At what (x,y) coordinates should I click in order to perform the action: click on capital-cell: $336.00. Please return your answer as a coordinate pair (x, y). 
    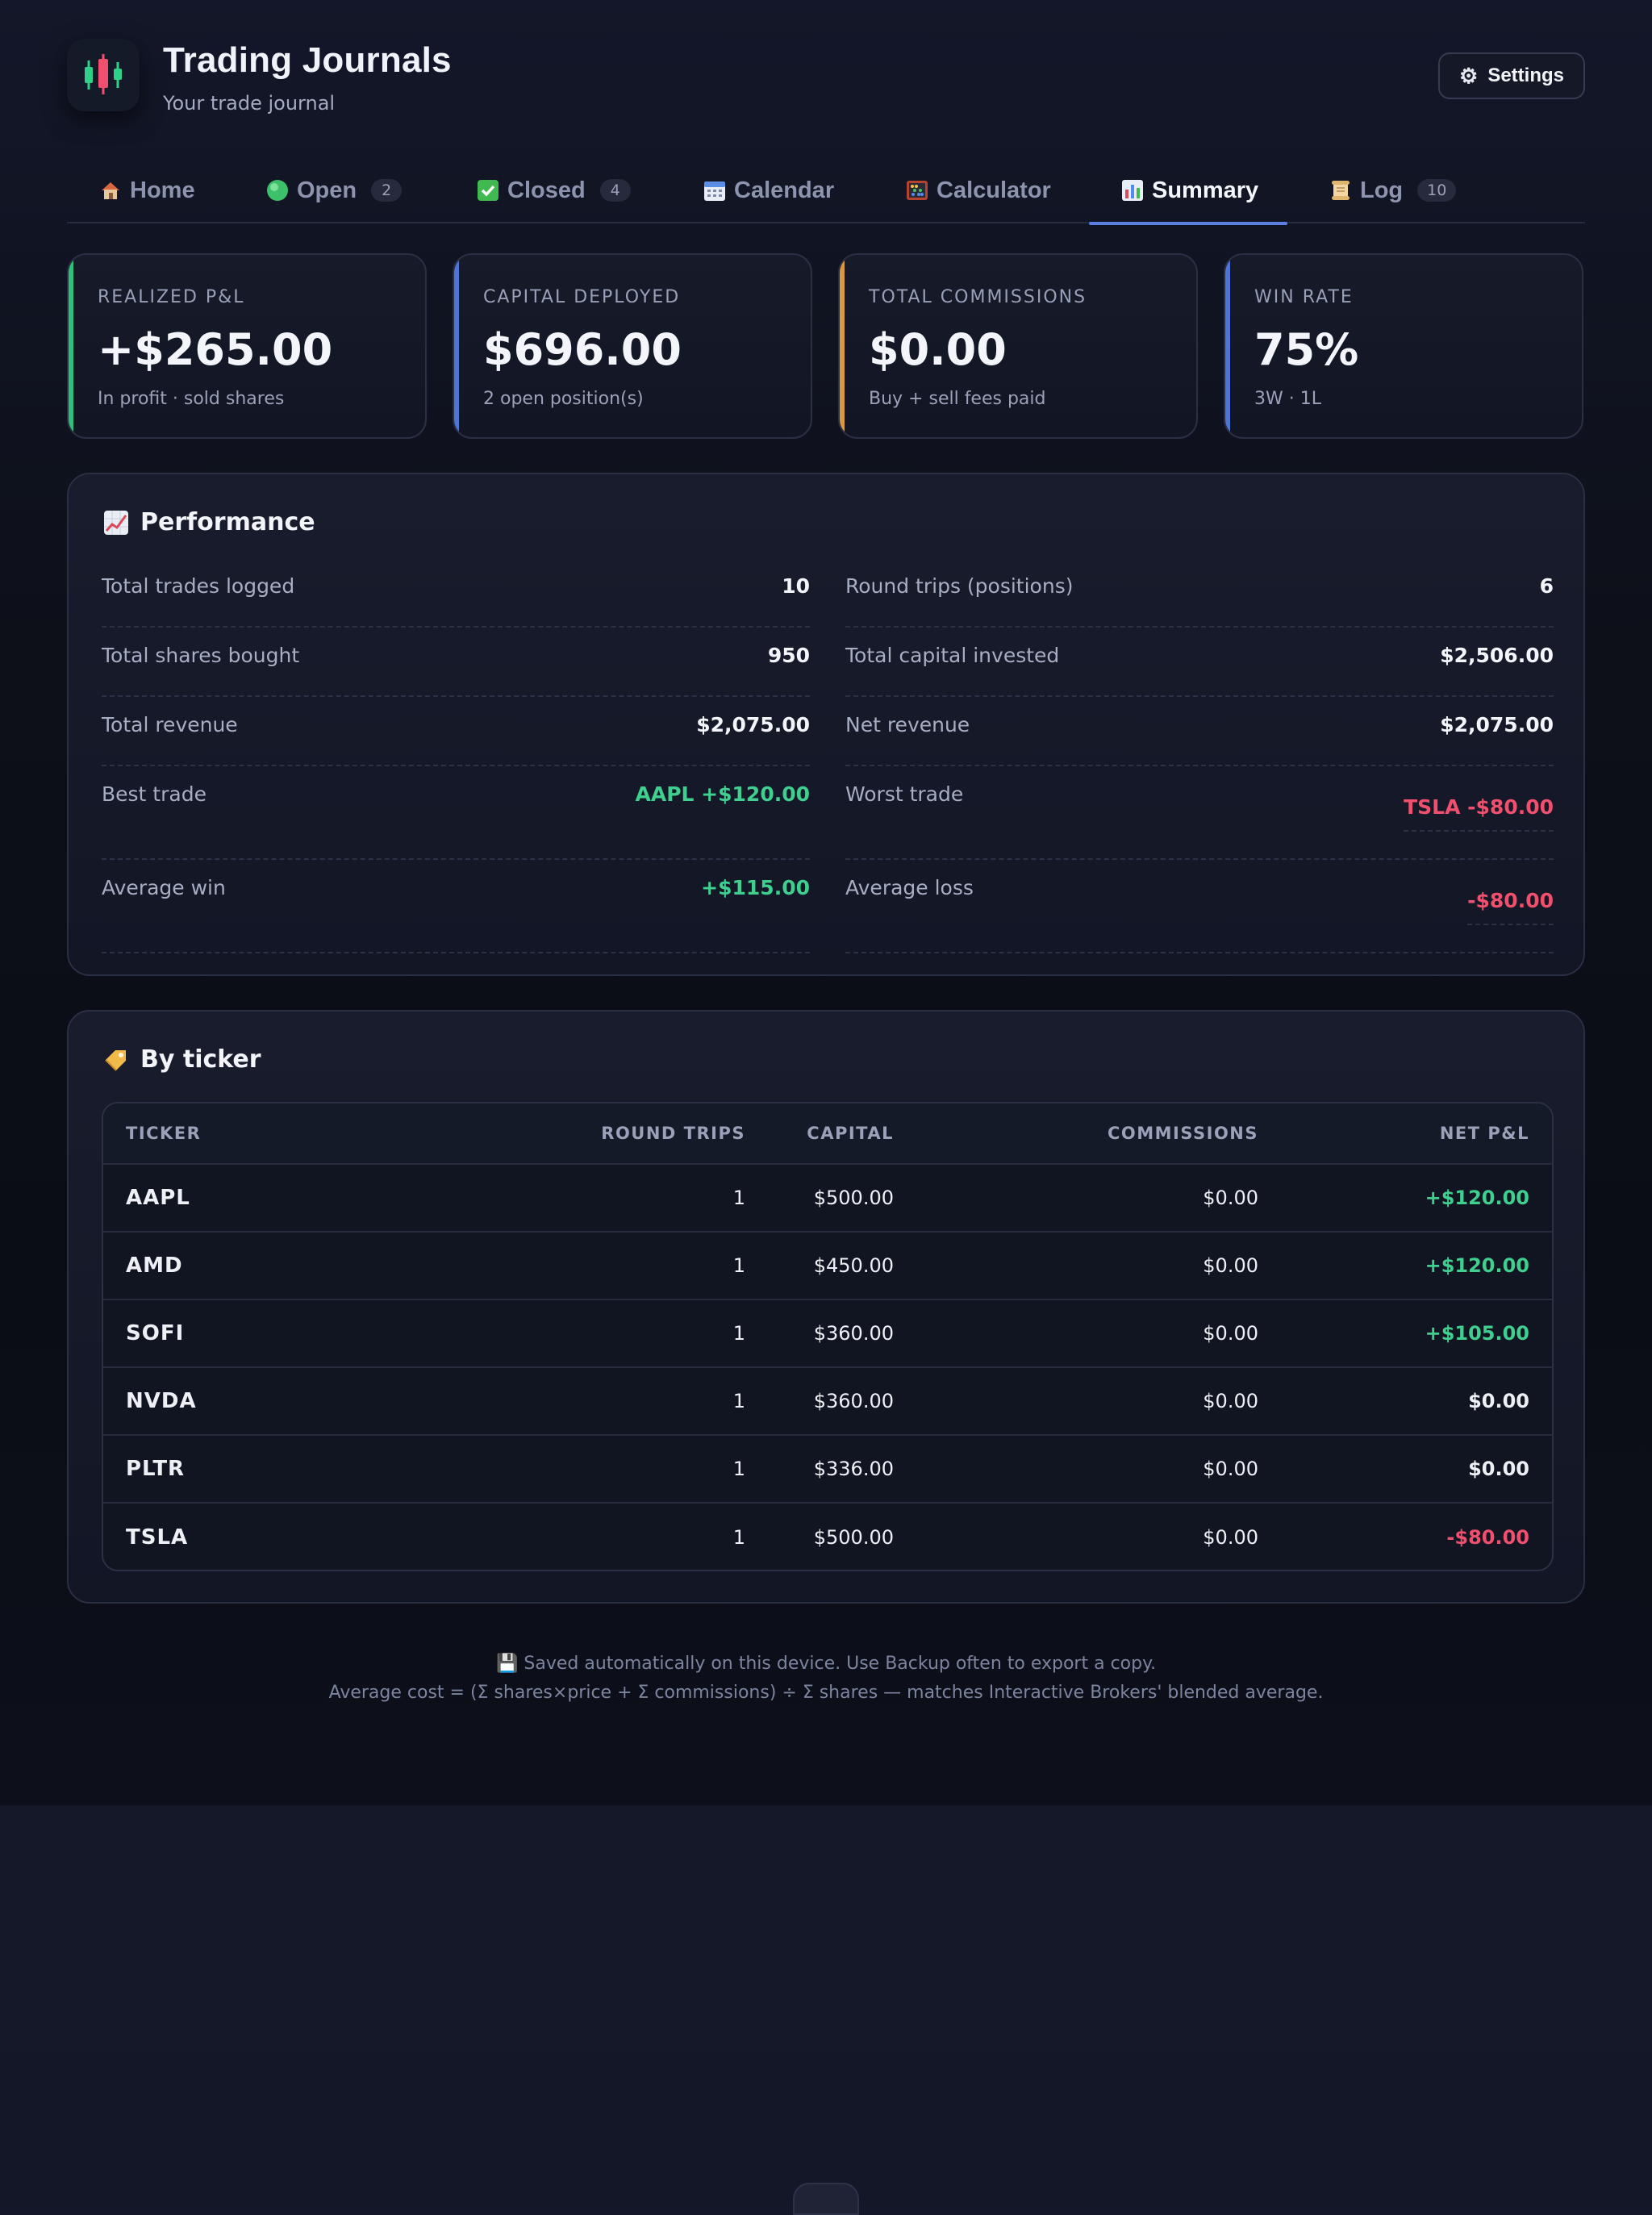
    Looking at the image, I should click on (854, 1469).